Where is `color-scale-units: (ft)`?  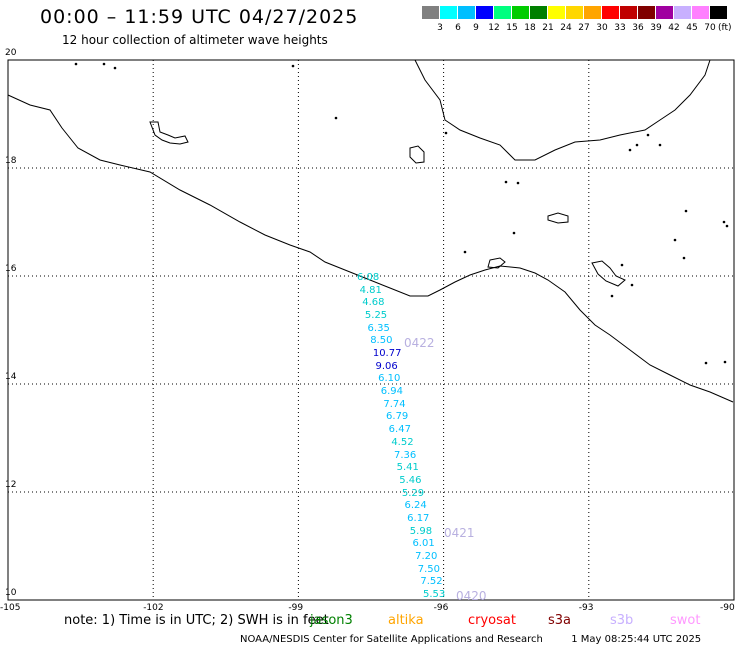
color-scale-units: (ft) is located at coordinates (725, 28).